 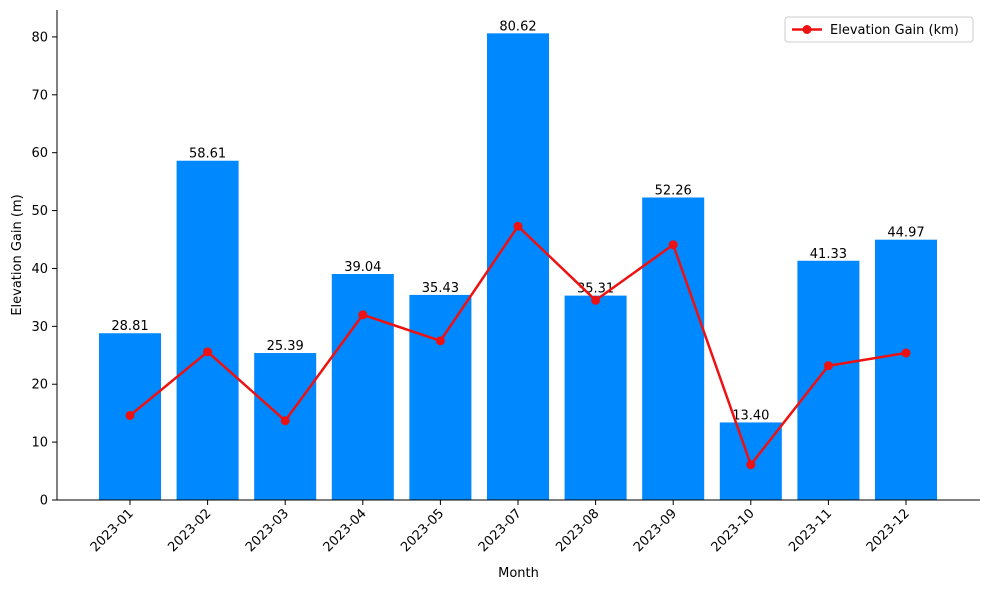 I want to click on bar-data-label: 28.81, so click(x=129, y=326).